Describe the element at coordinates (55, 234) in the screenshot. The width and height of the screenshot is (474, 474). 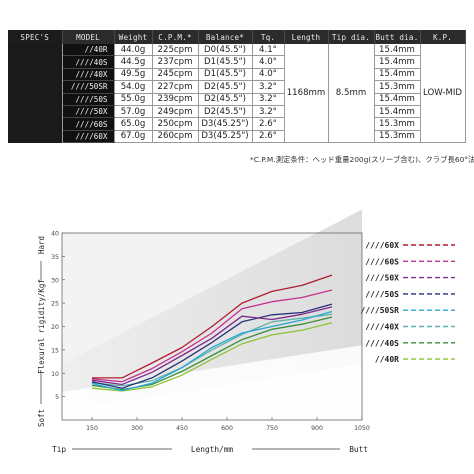
I see `y-tick-label: 40` at that location.